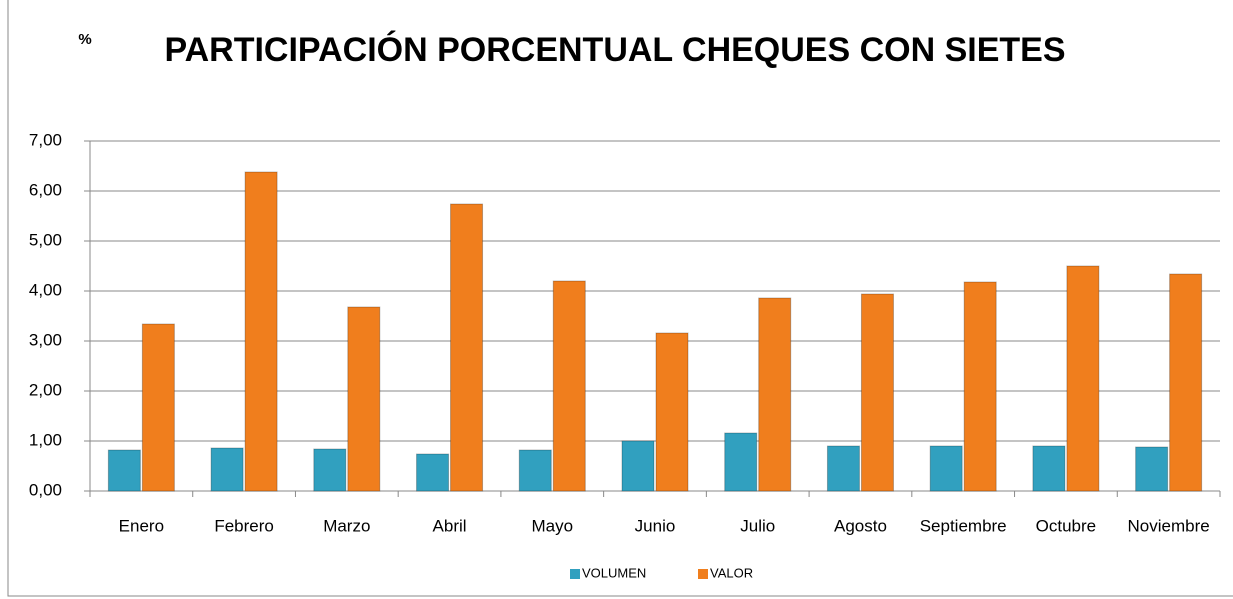 Image resolution: width=1233 pixels, height=599 pixels. What do you see at coordinates (450, 525) in the screenshot?
I see `x-tick-label: Abril` at bounding box center [450, 525].